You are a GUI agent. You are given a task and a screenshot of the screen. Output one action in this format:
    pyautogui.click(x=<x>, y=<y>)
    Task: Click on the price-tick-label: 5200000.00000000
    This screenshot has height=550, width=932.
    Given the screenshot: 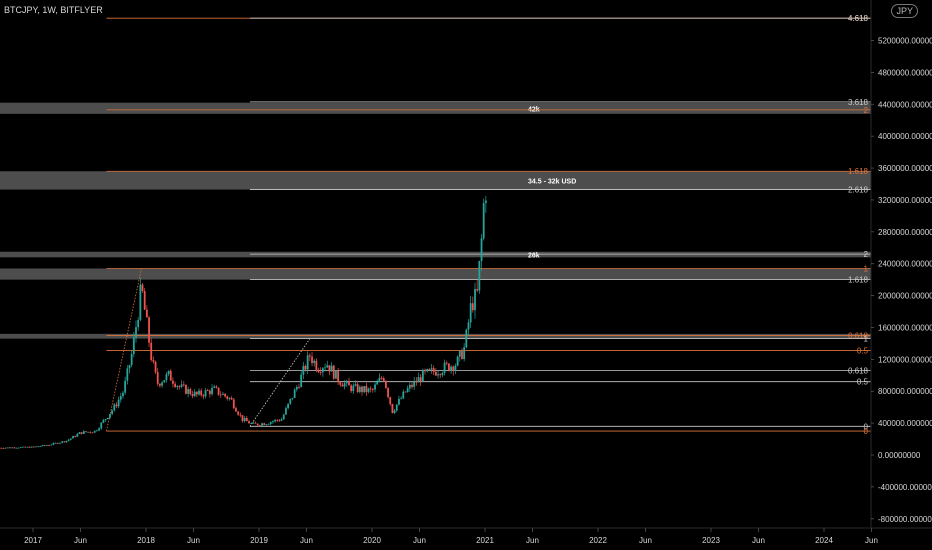 What is the action you would take?
    pyautogui.click(x=905, y=41)
    